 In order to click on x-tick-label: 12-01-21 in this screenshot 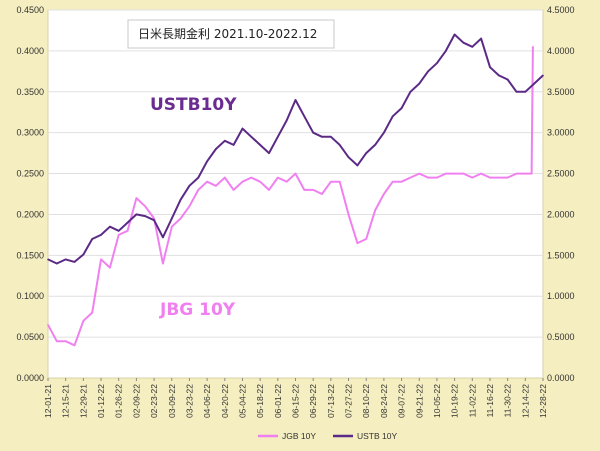, I will do `click(48, 401)`.